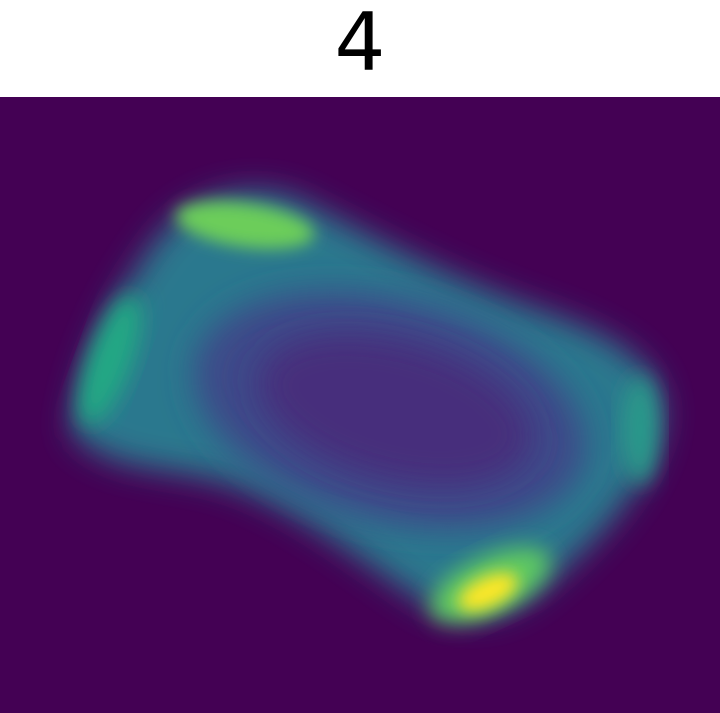 Image resolution: width=720 pixels, height=713 pixels. What do you see at coordinates (395, 410) in the screenshot?
I see `density-core` at bounding box center [395, 410].